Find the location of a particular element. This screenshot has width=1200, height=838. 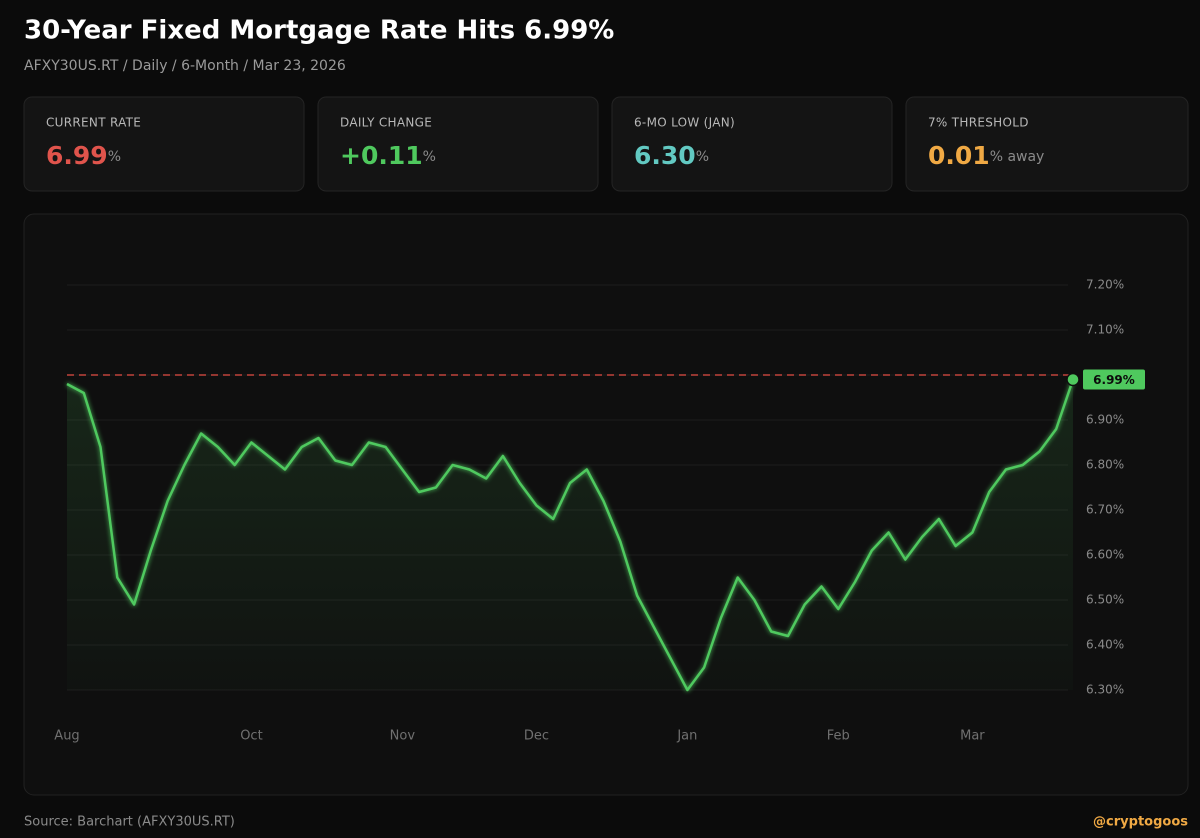

x-tick-label: Dec is located at coordinates (536, 736).